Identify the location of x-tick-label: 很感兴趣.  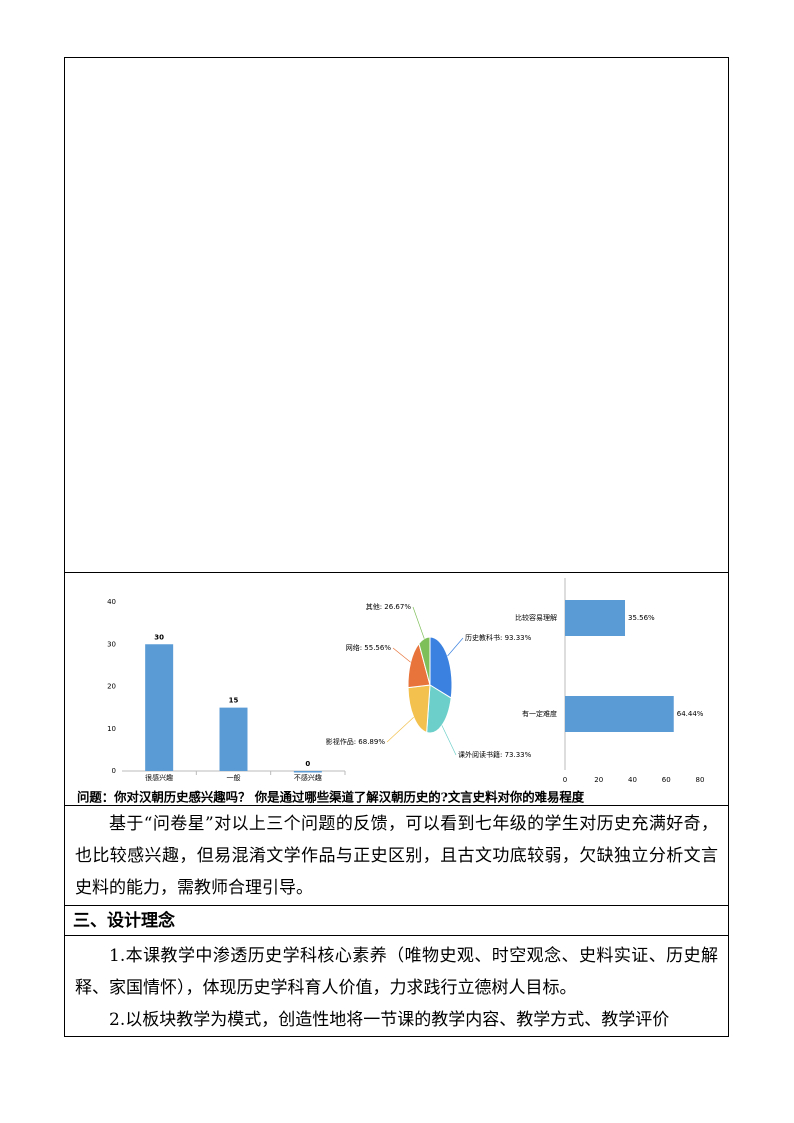
(159, 777).